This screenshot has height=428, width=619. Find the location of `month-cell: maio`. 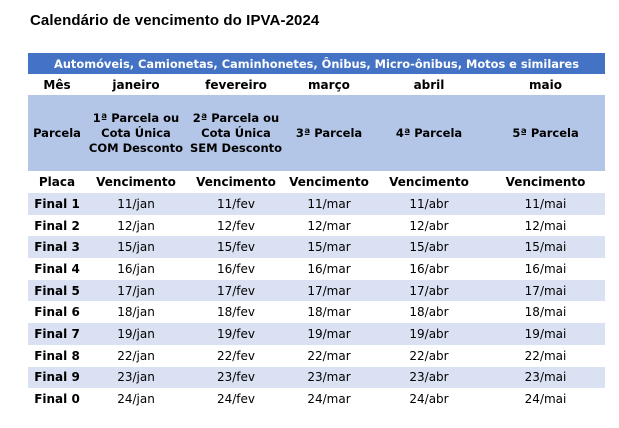

month-cell: maio is located at coordinates (546, 84).